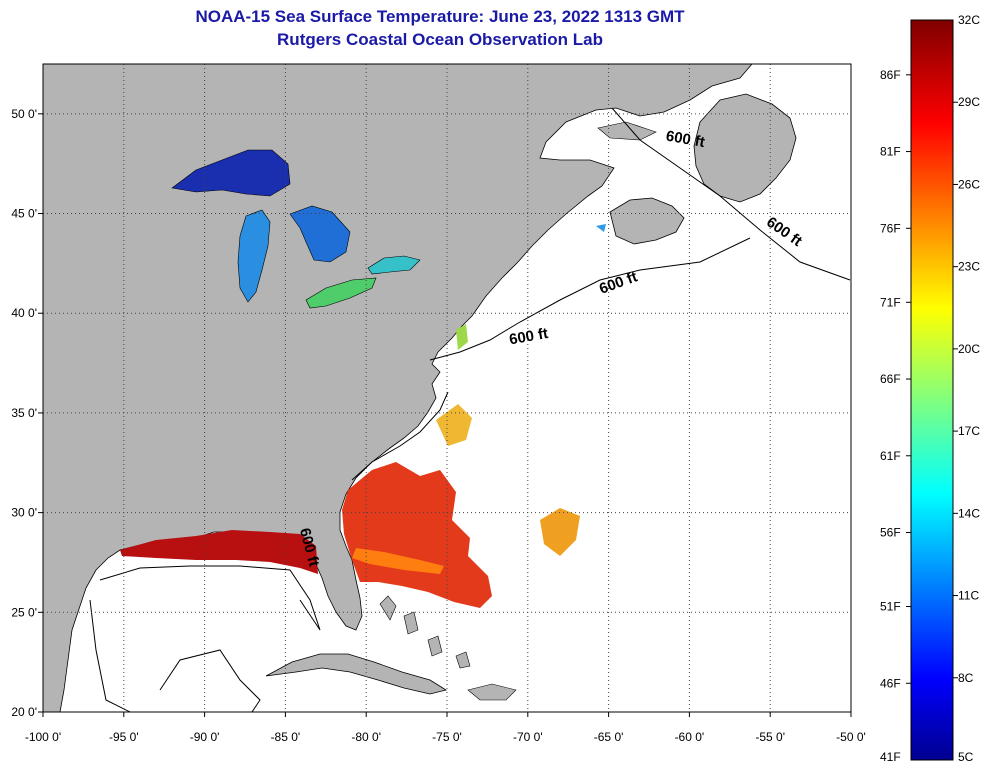  What do you see at coordinates (425, 632) in the screenshot?
I see `bahamas-islands` at bounding box center [425, 632].